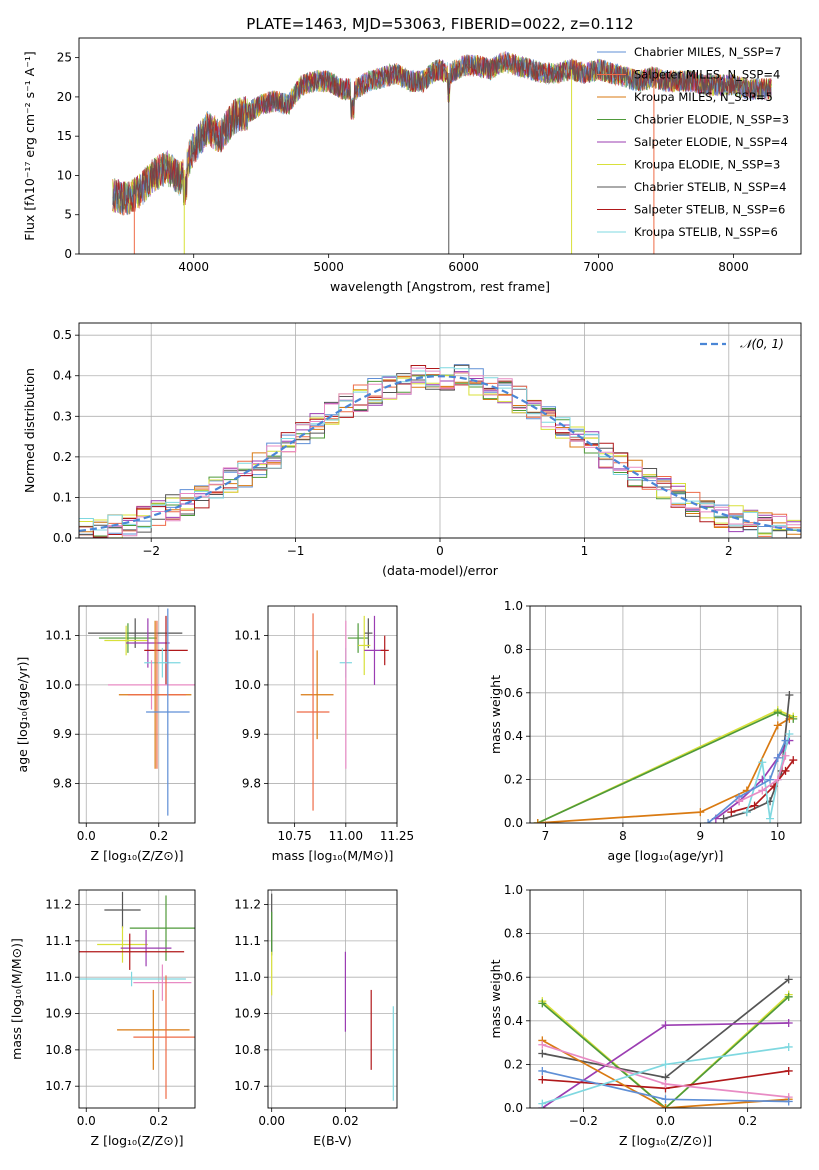  I want to click on y-tick-label: 0.5, so click(62, 335).